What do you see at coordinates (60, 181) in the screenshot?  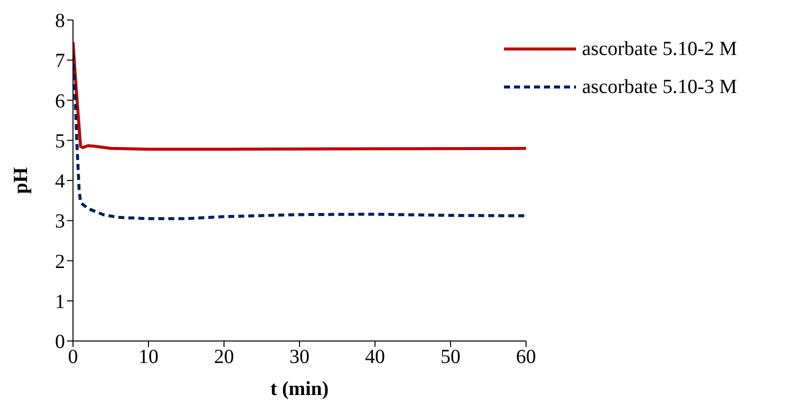 I see `y-tick-label: 4` at bounding box center [60, 181].